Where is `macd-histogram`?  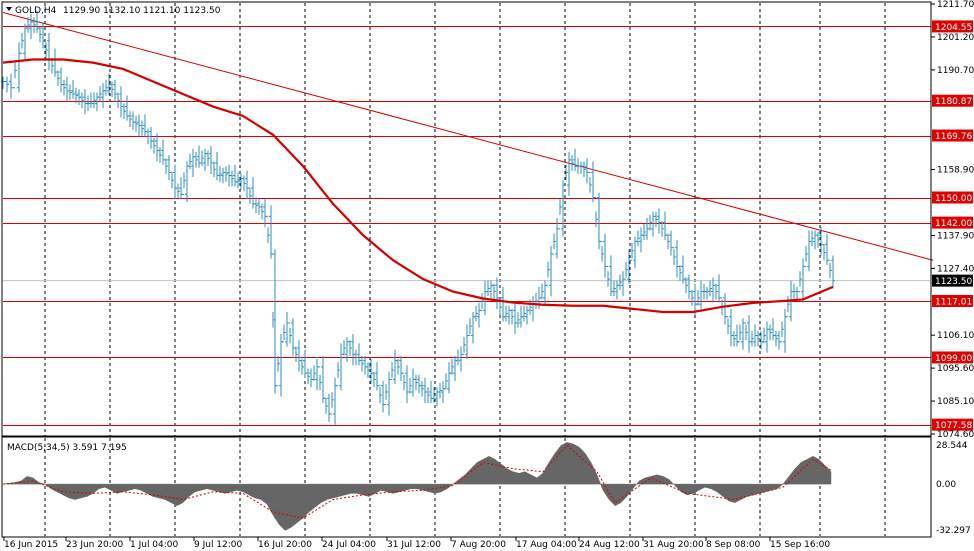 macd-histogram is located at coordinates (417, 486).